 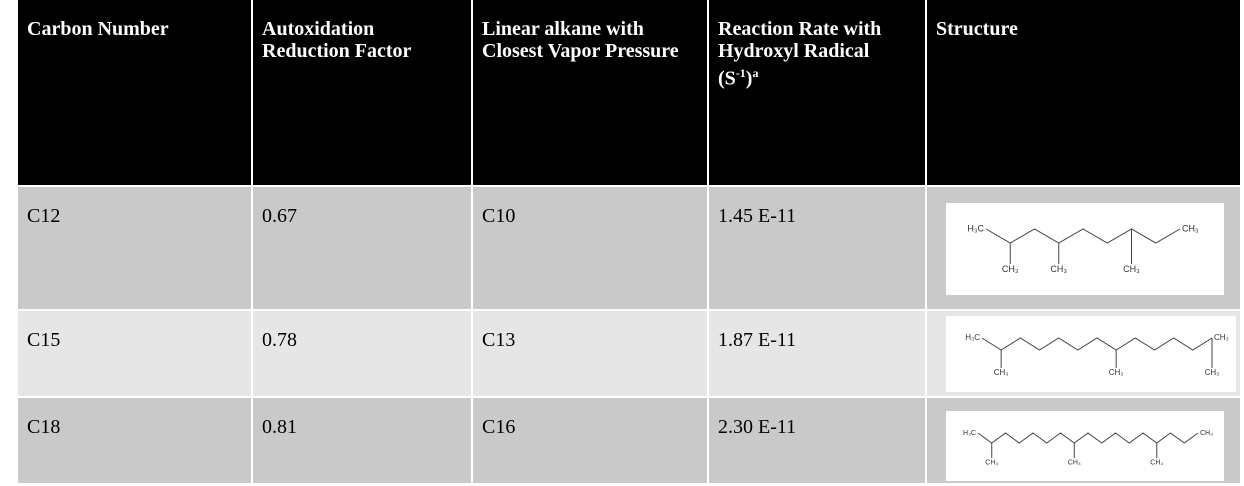 I want to click on cell: 1.45 E-11, so click(x=817, y=248).